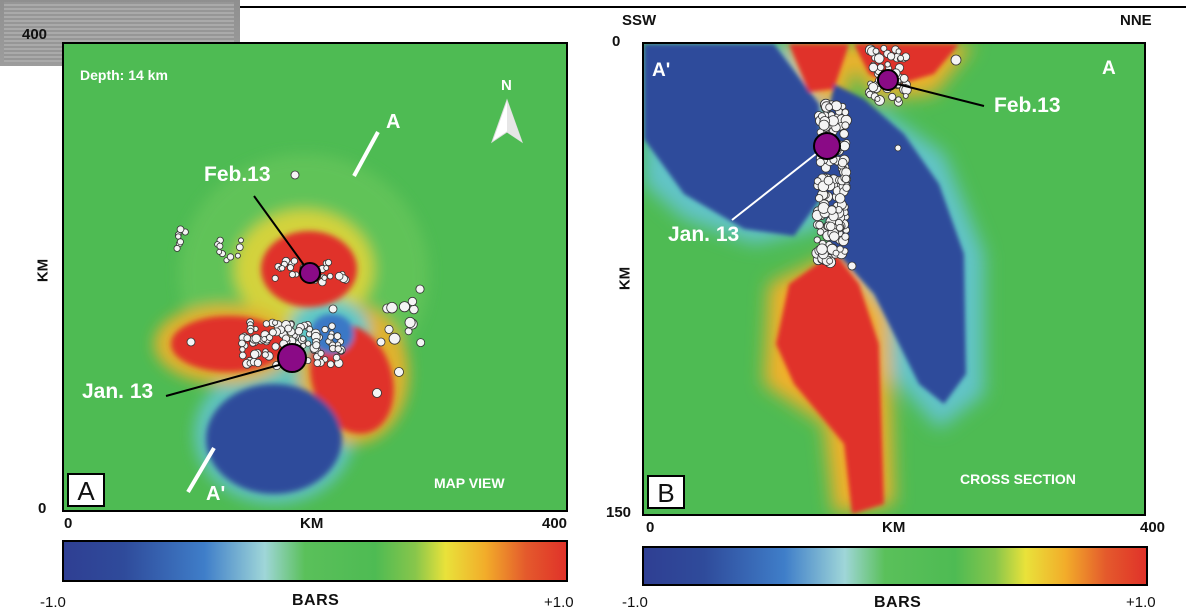 Image resolution: width=1186 pixels, height=616 pixels. I want to click on legend-a-max-label: +1.0, so click(559, 602).